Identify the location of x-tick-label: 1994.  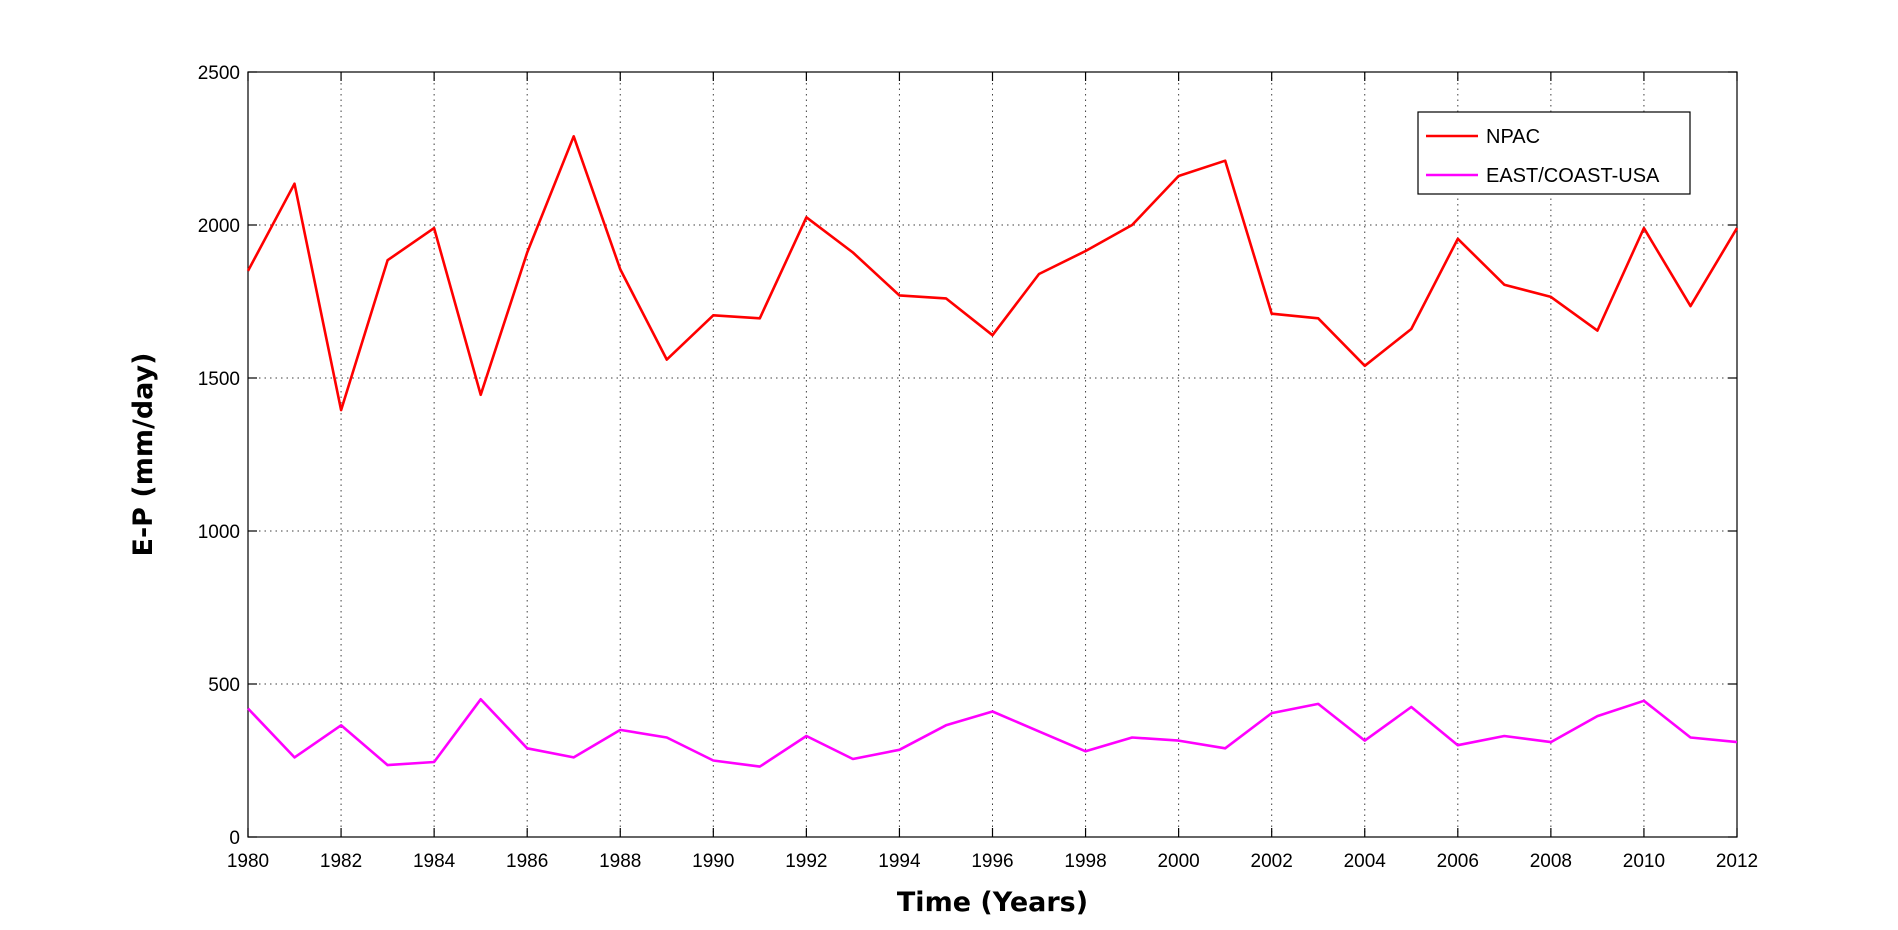
(899, 861).